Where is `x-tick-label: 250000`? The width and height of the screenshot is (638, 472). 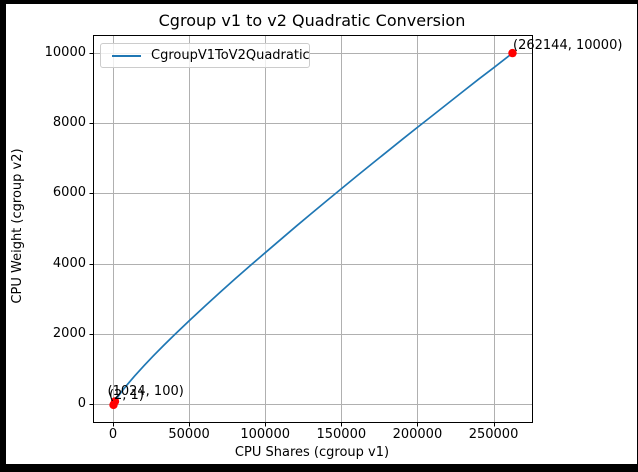 x-tick-label: 250000 is located at coordinates (493, 434).